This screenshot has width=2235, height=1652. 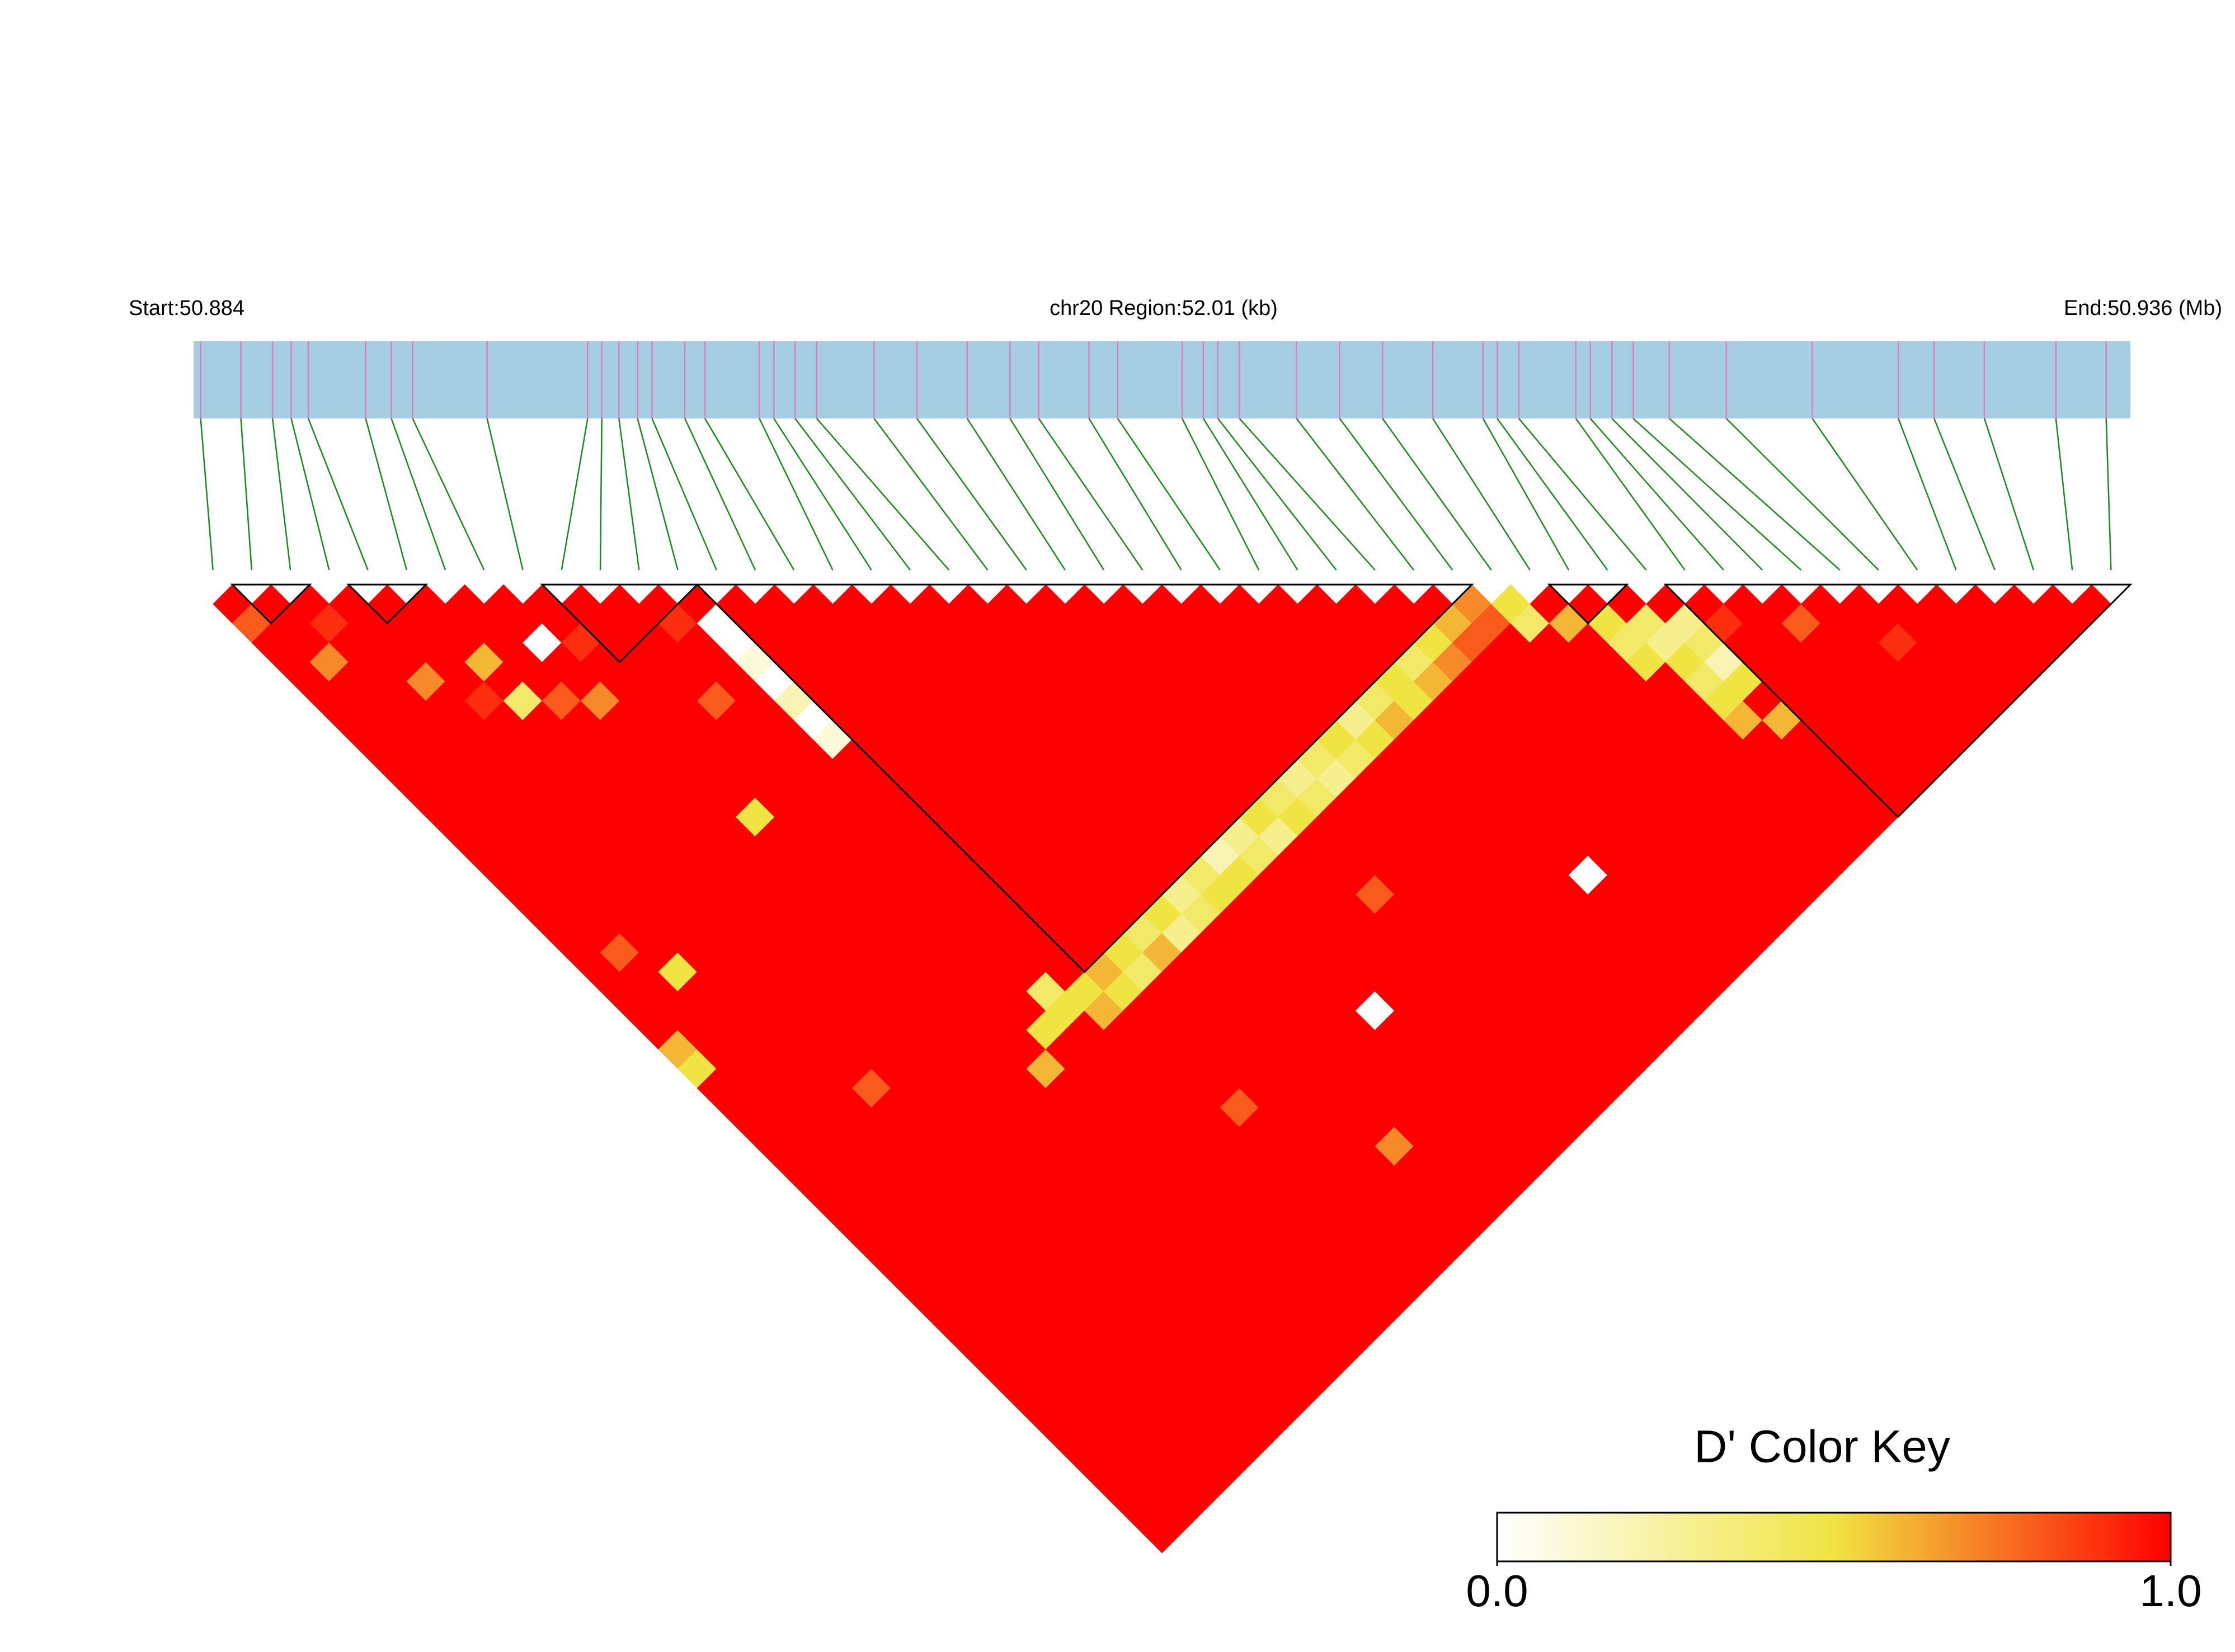 I want to click on region-label: chr20 Region:52.01 (kb), so click(x=1164, y=308).